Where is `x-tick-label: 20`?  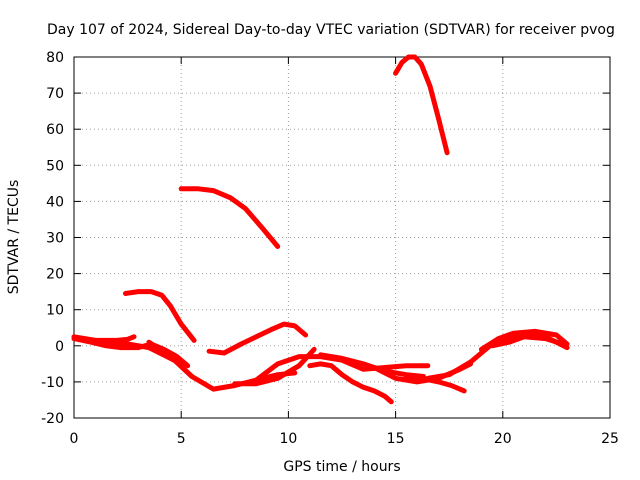 x-tick-label: 20 is located at coordinates (503, 439).